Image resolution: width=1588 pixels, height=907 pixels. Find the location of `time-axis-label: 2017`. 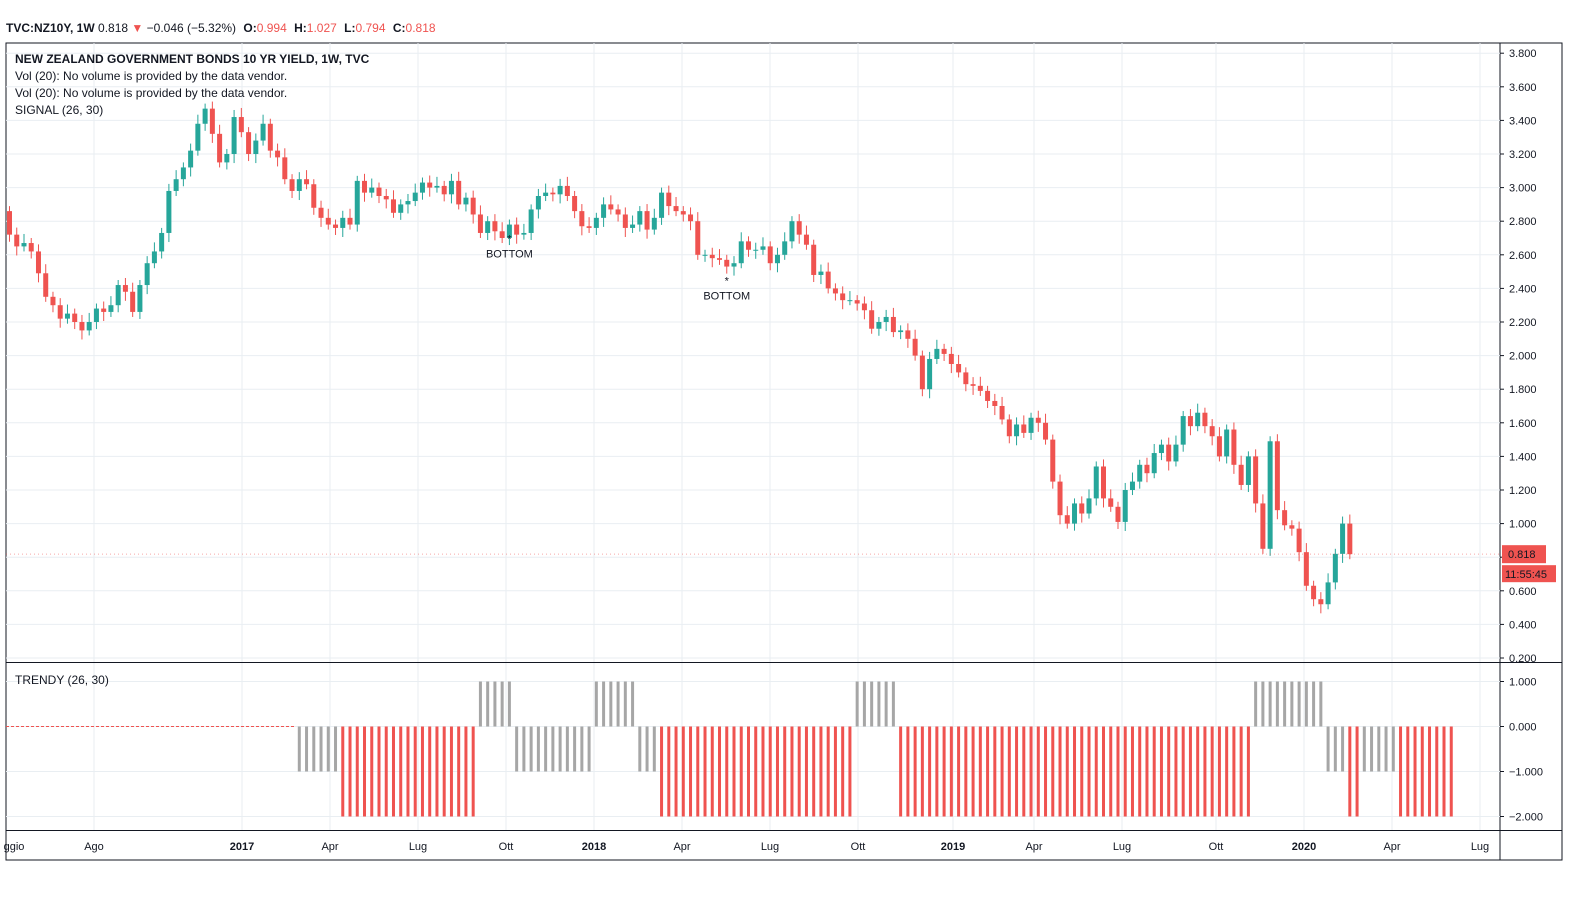

time-axis-label: 2017 is located at coordinates (242, 847).